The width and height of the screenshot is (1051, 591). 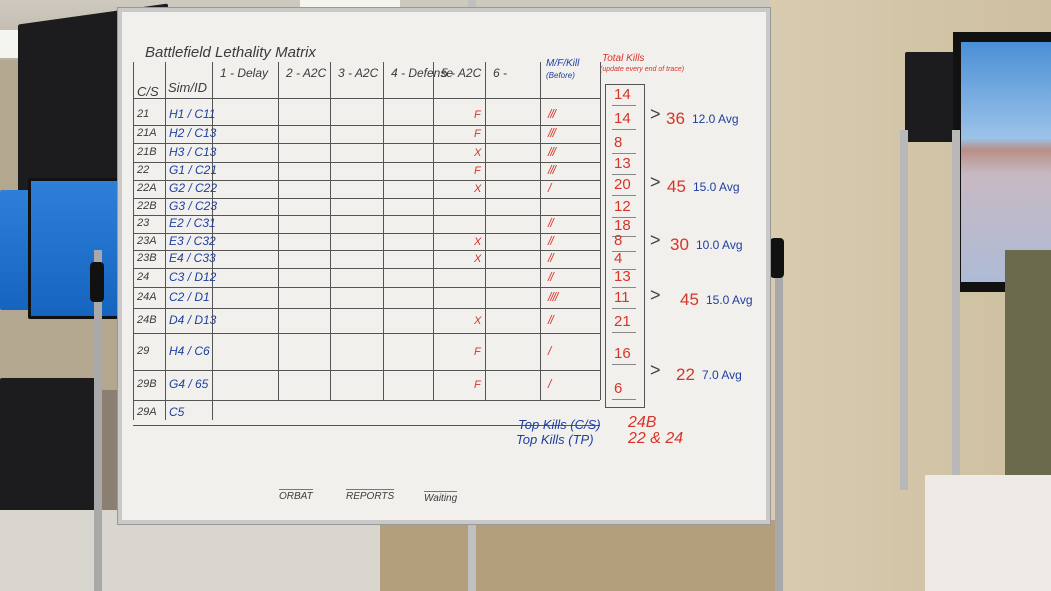 I want to click on row-sim-id: H3 / C13, so click(x=193, y=151).